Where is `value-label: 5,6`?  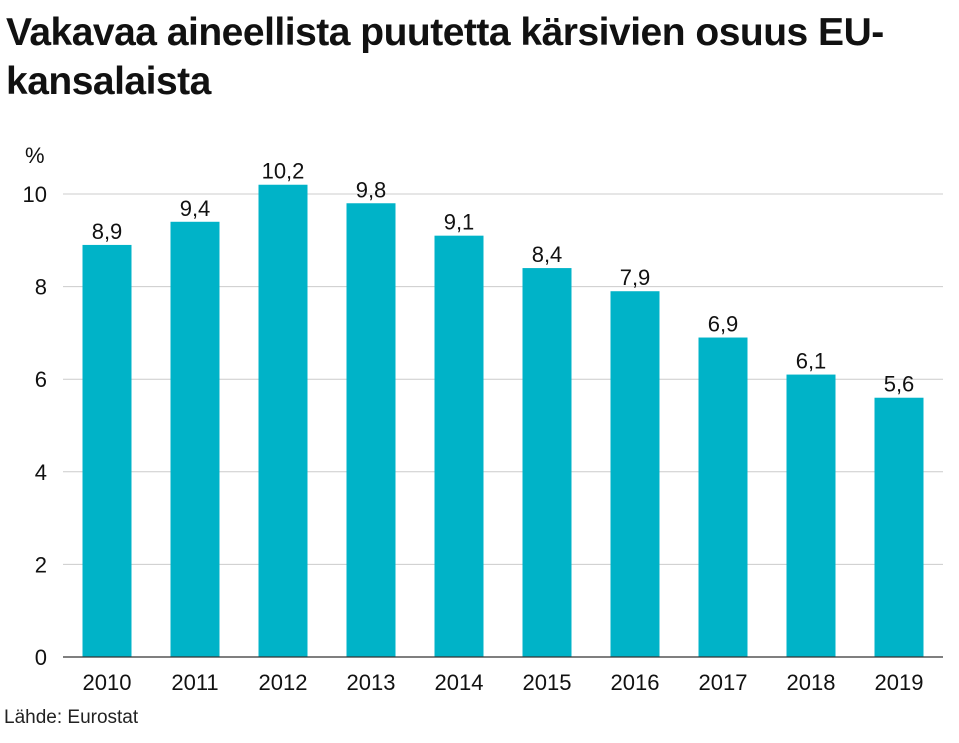 value-label: 5,6 is located at coordinates (899, 384).